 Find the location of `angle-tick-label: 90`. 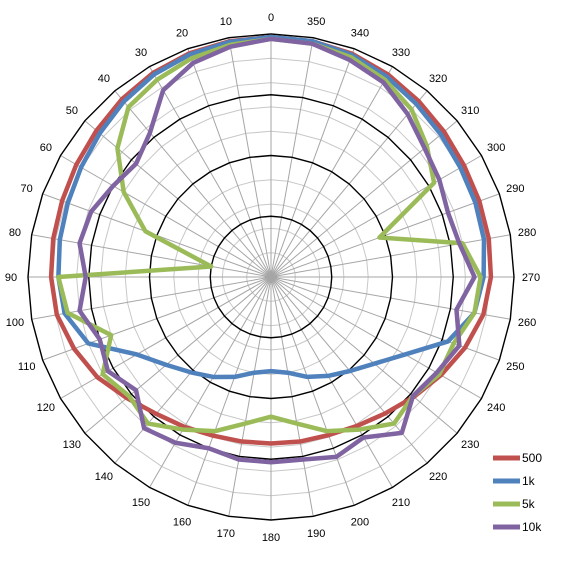

angle-tick-label: 90 is located at coordinates (11, 278).